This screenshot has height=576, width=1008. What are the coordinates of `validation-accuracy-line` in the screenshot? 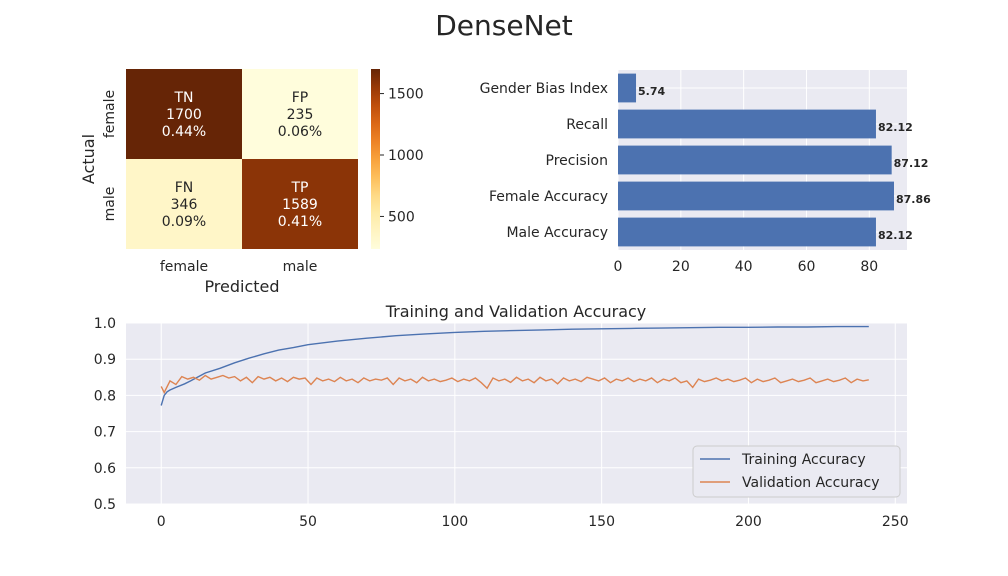 It's located at (514, 384).